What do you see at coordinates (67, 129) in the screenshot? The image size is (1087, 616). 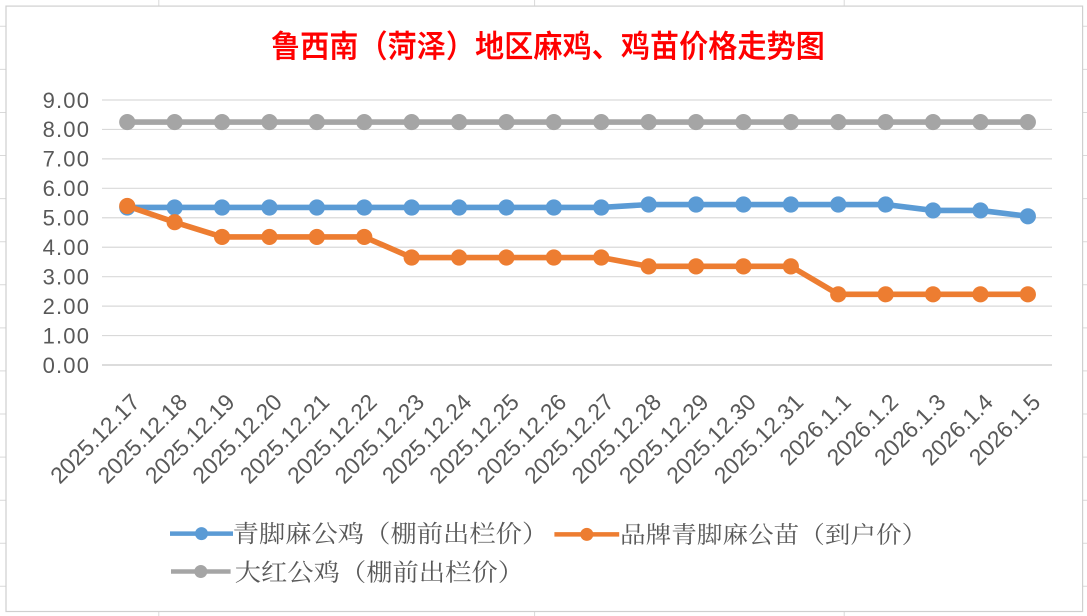 I see `svg-text: 8.00` at bounding box center [67, 129].